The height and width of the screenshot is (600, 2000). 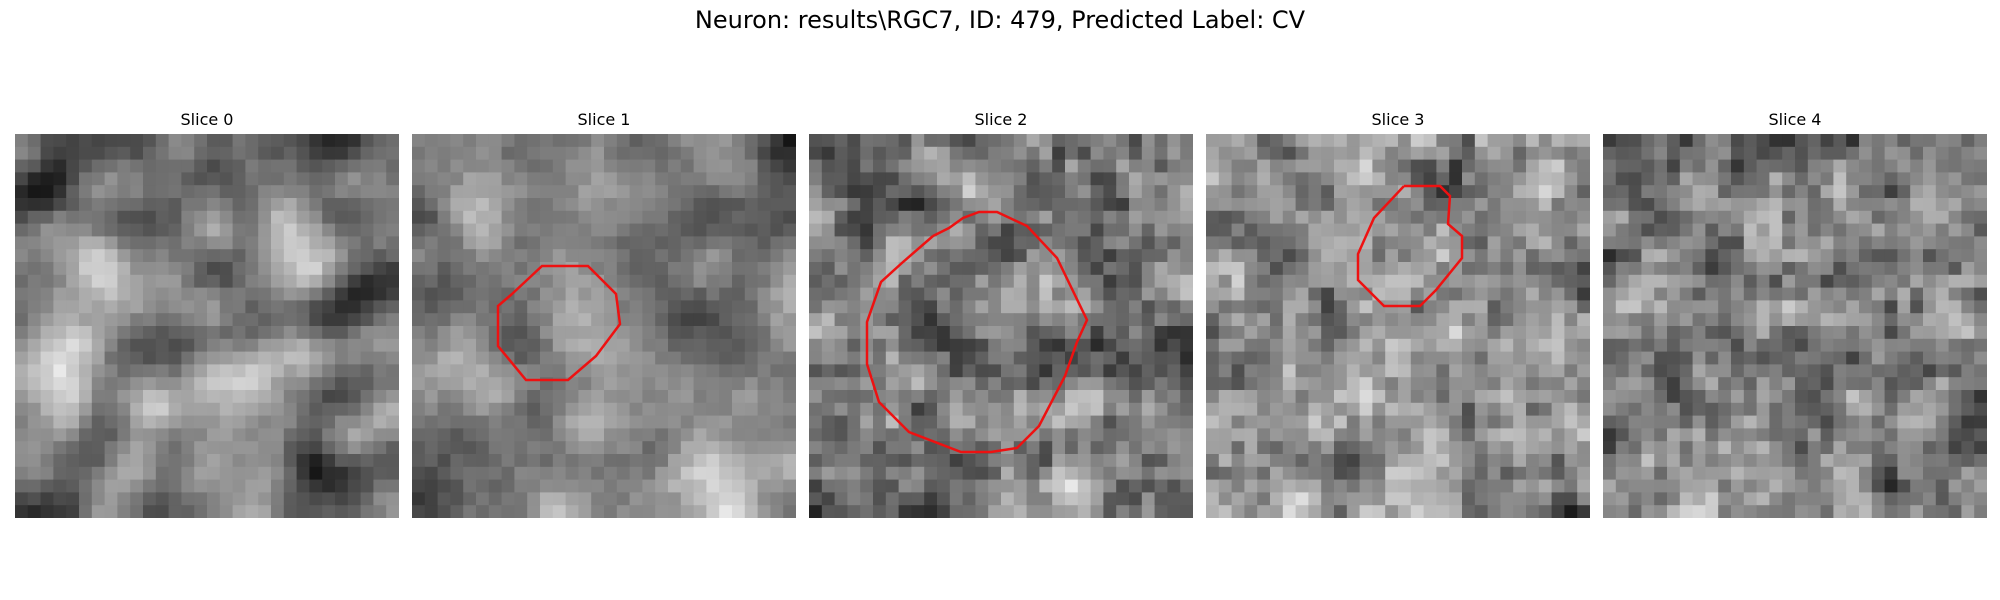 I want to click on slice-panel-0: Slice 0, so click(x=207, y=313).